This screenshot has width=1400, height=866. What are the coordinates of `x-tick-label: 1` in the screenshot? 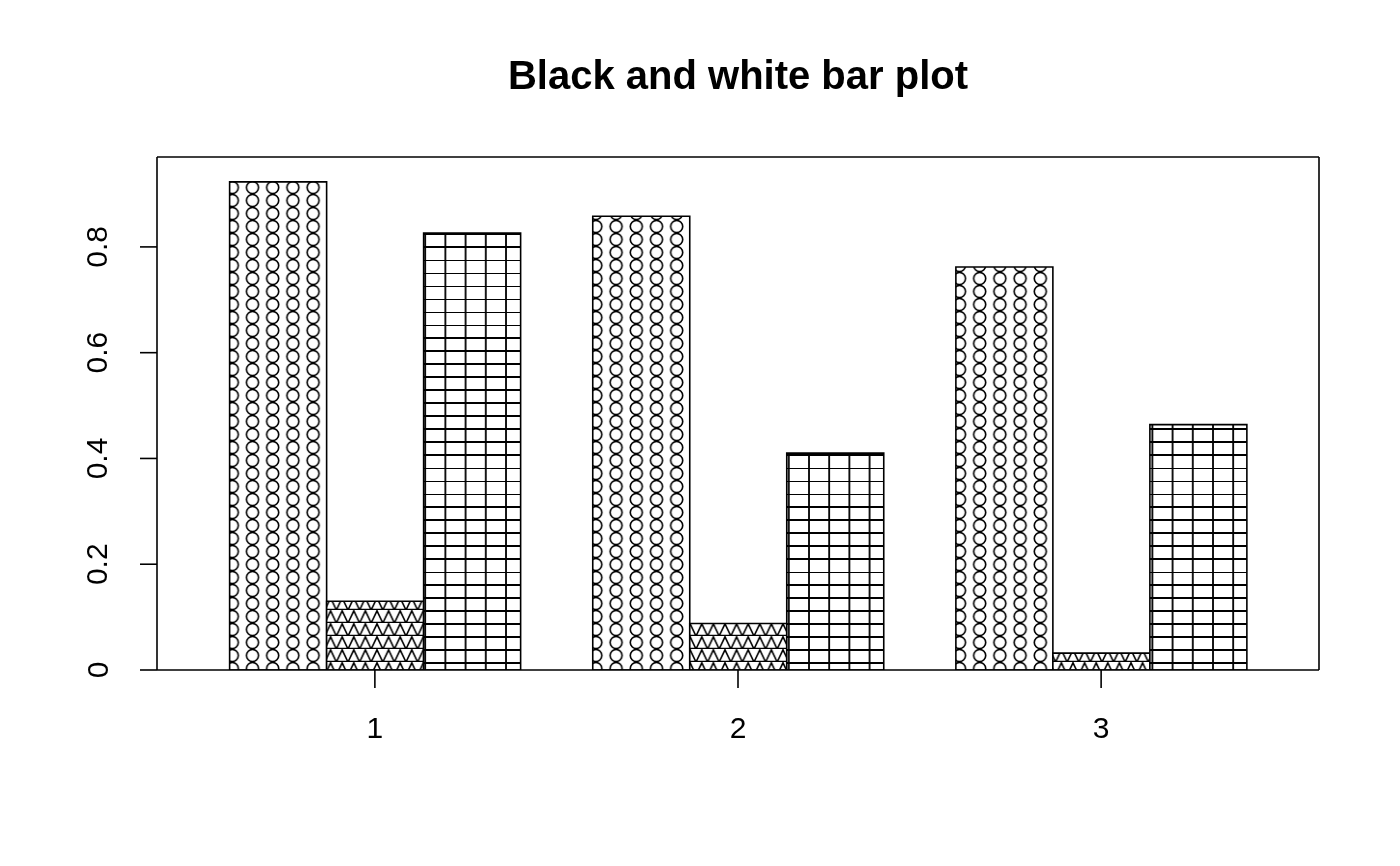 It's located at (375, 727).